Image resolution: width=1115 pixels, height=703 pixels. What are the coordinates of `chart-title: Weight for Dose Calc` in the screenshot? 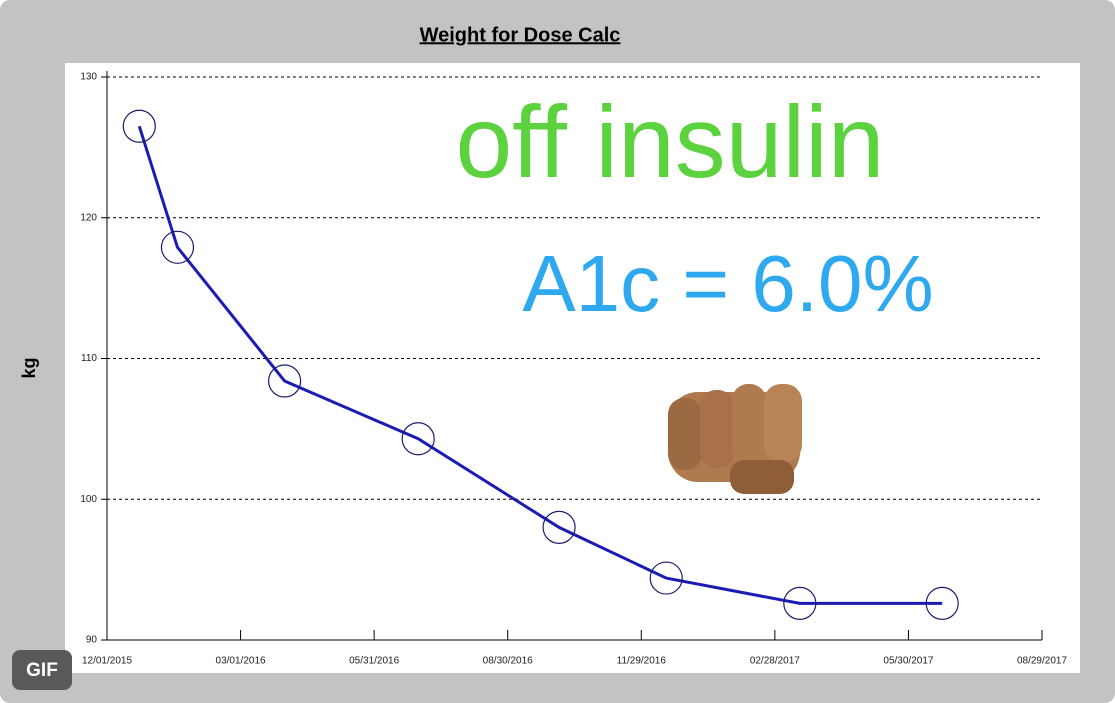 It's located at (520, 35).